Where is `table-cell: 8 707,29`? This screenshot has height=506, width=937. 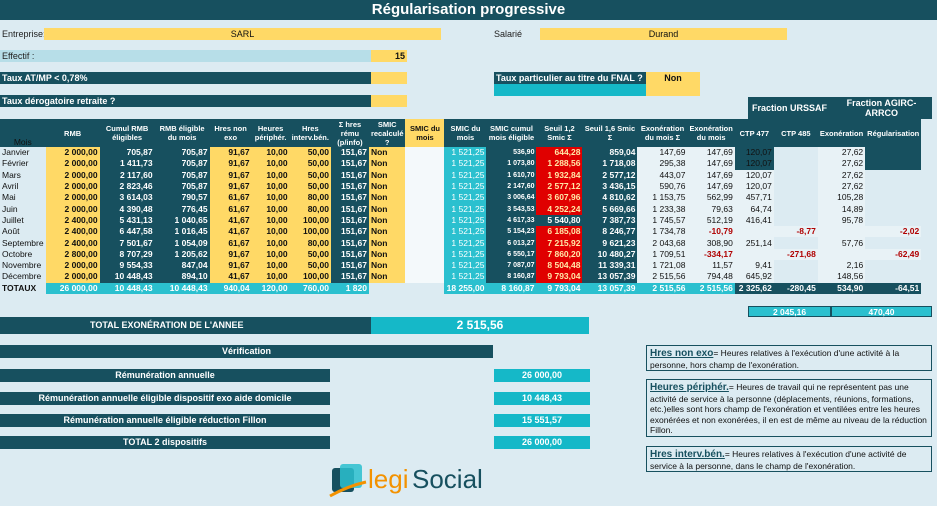 table-cell: 8 707,29 is located at coordinates (127, 254).